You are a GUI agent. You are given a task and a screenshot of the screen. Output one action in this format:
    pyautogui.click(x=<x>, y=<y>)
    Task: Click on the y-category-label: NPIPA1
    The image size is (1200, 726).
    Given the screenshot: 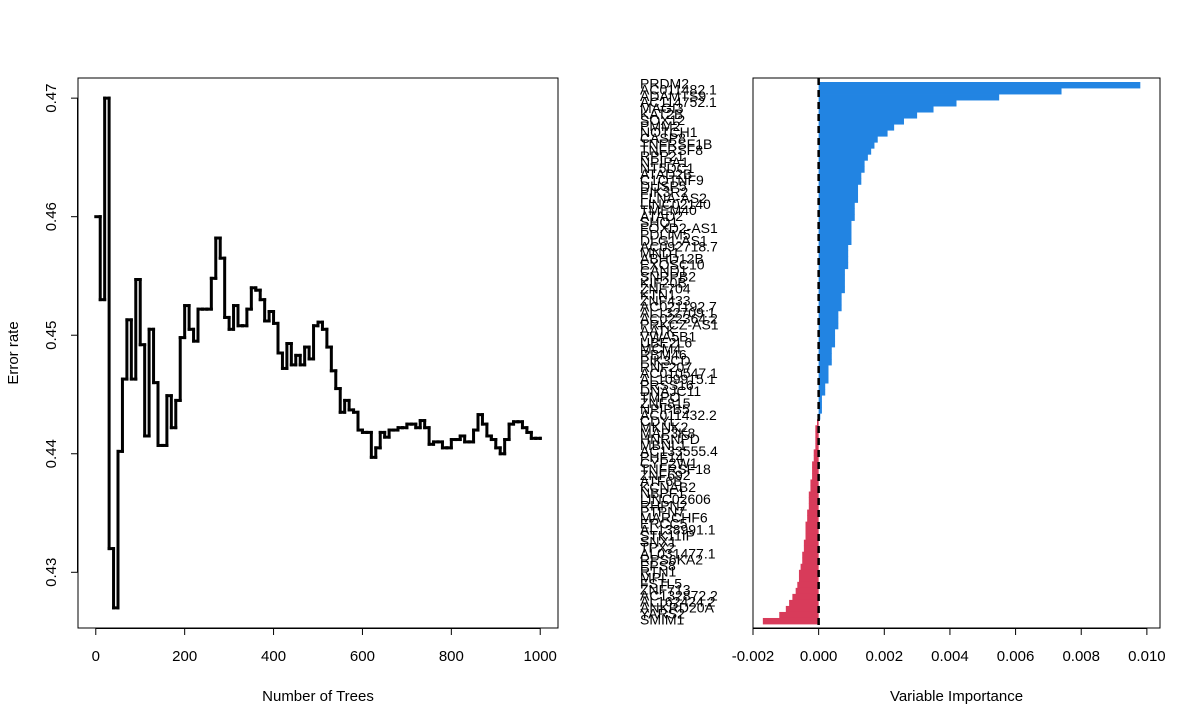 What is the action you would take?
    pyautogui.click(x=664, y=162)
    